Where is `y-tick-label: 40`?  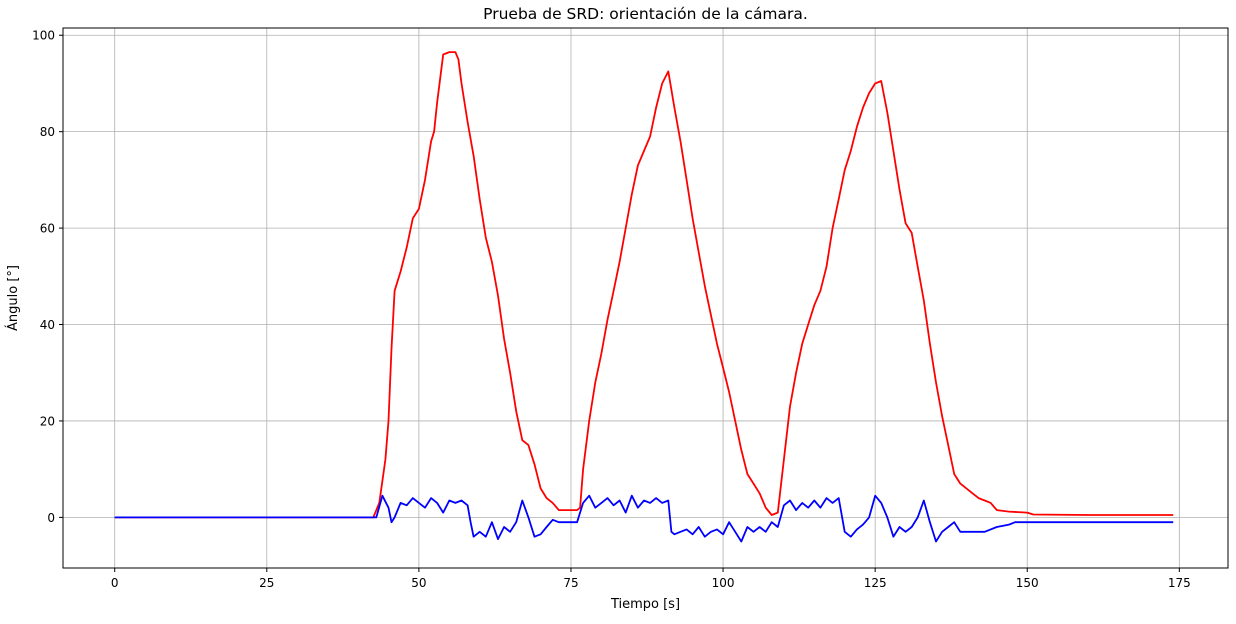 y-tick-label: 40 is located at coordinates (47, 325).